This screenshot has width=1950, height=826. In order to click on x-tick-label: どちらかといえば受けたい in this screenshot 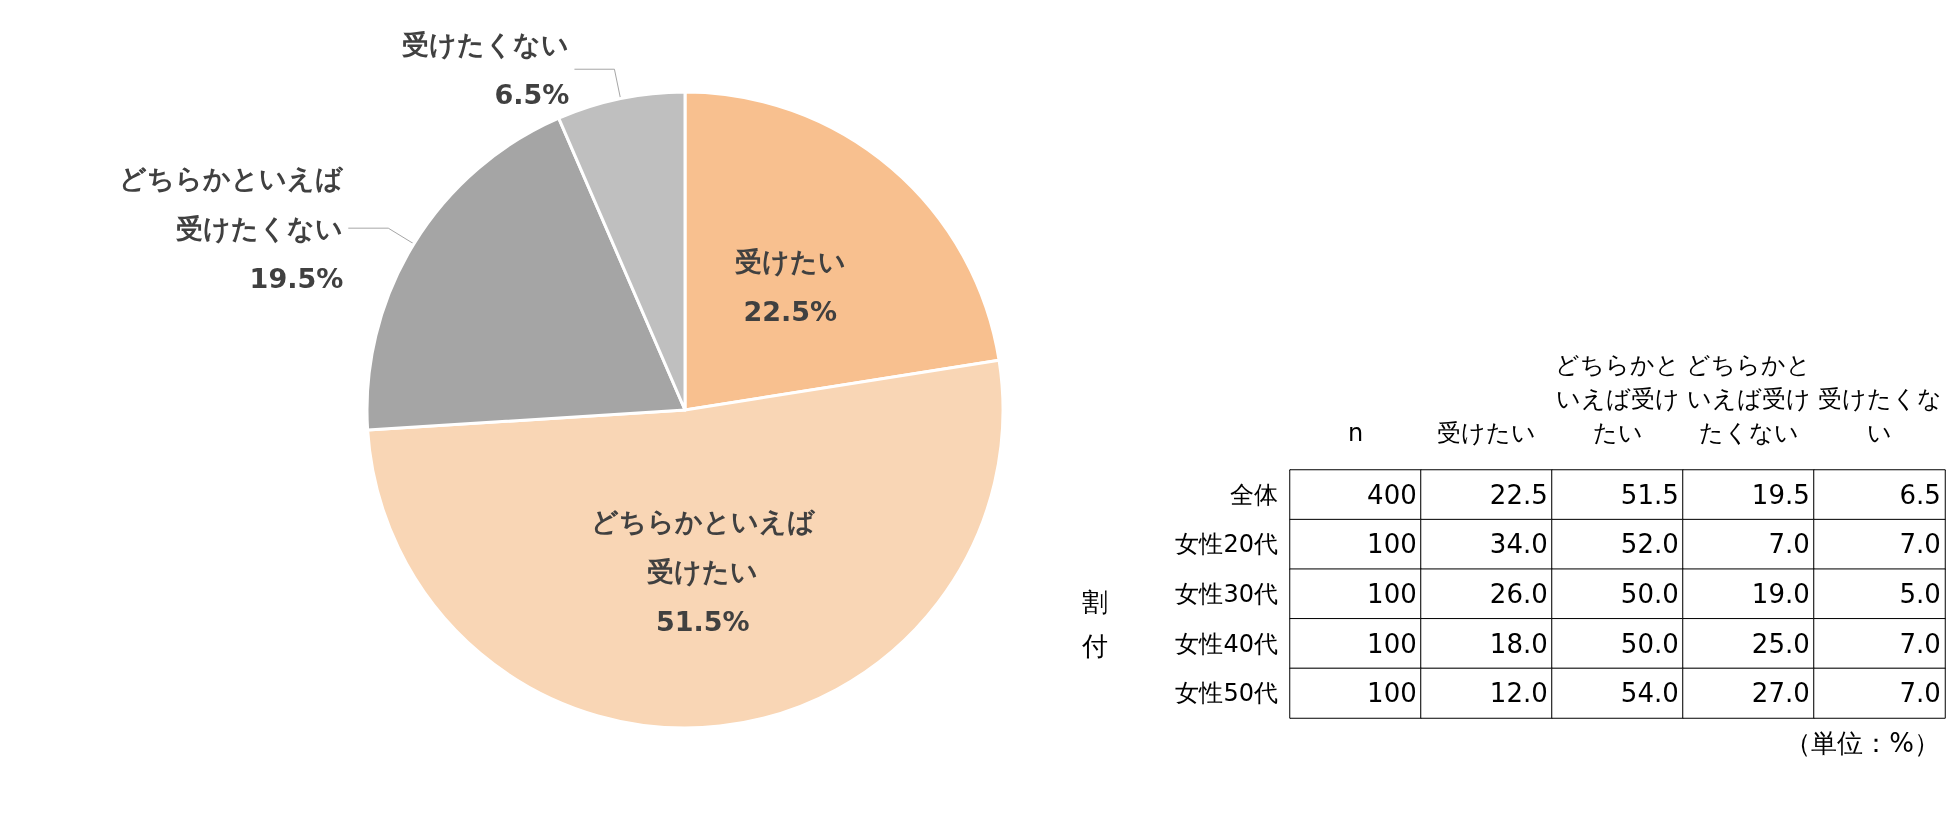, I will do `click(1617, 399)`.